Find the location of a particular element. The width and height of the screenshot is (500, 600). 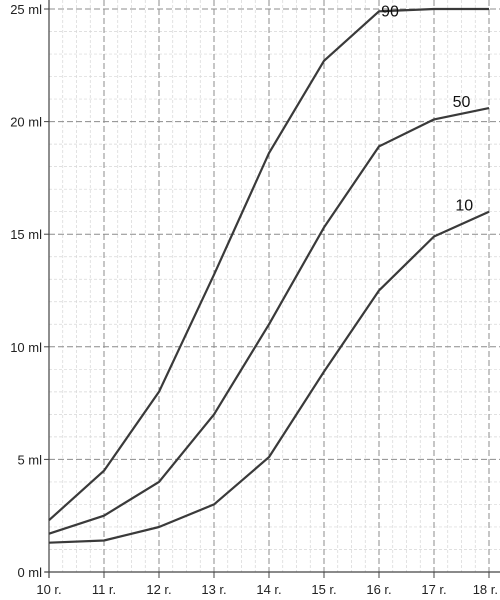

series-label-50: 50 is located at coordinates (462, 102).